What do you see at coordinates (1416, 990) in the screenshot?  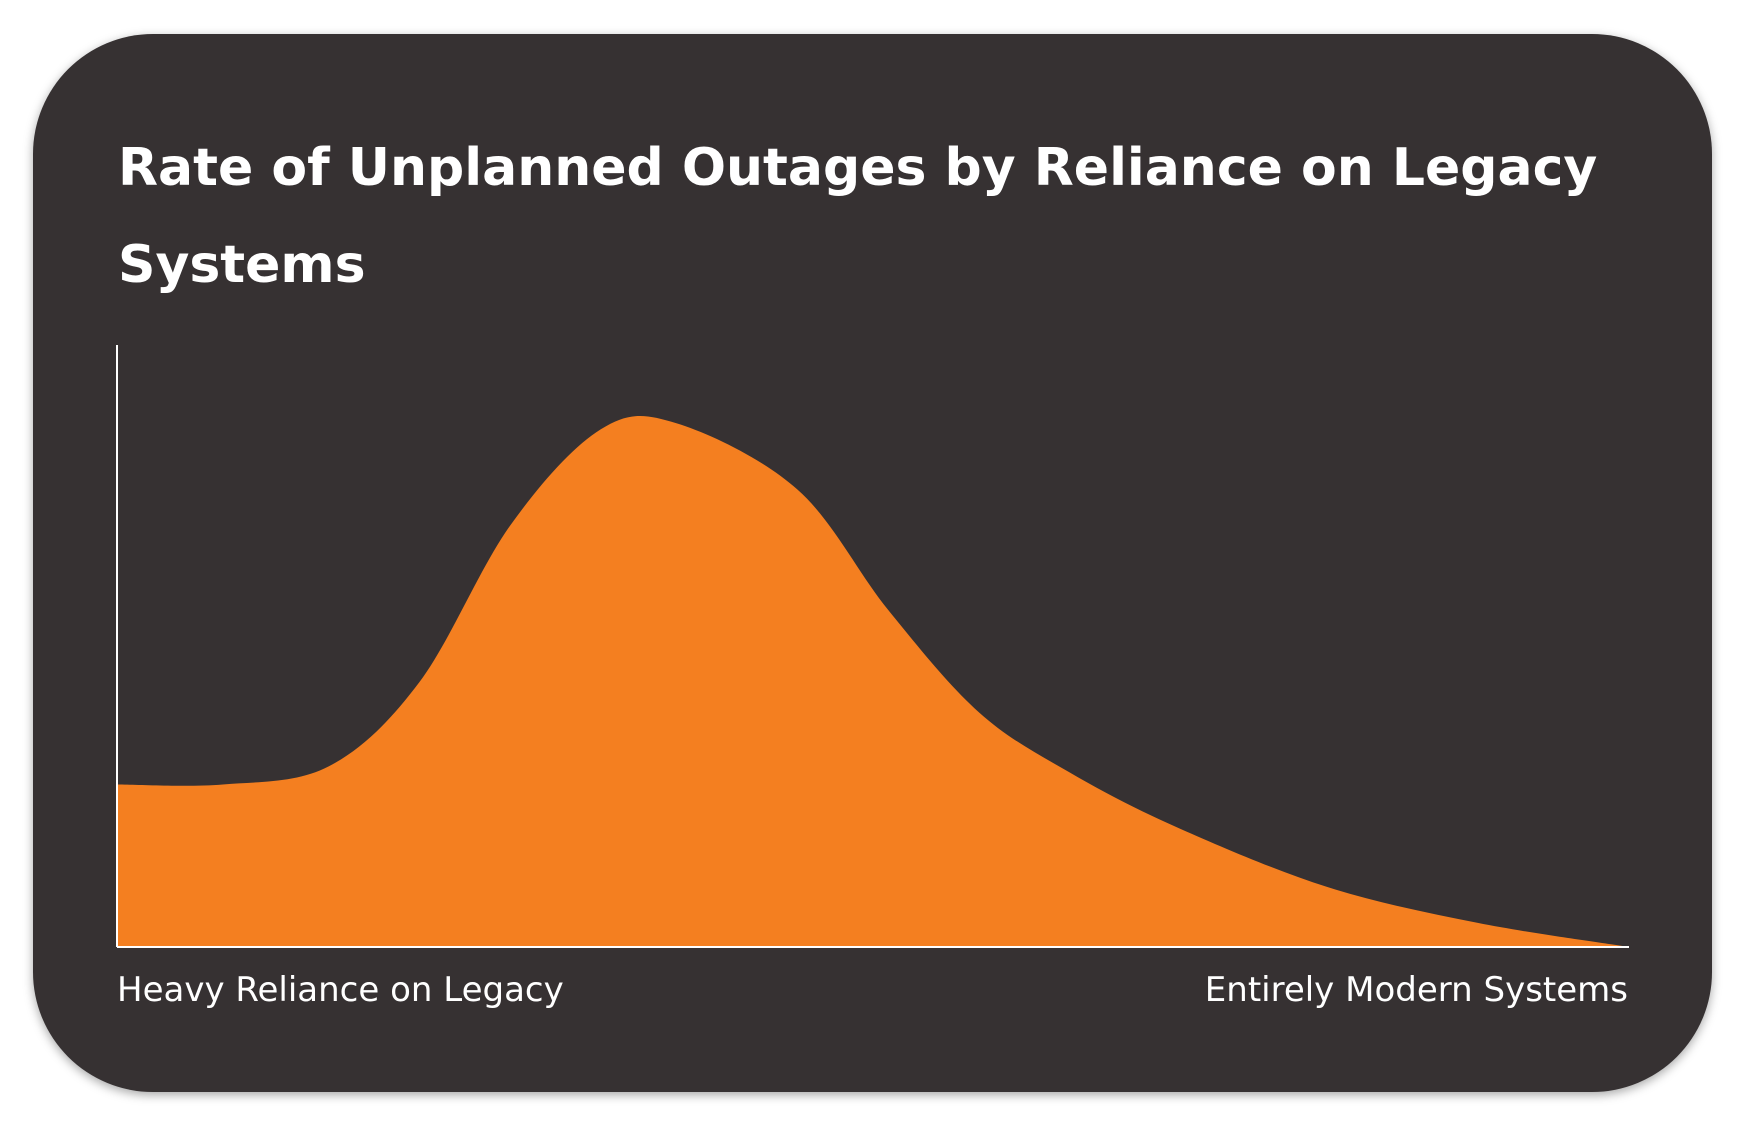 I see `x-axis-end-label: Entirely Modern Systems` at bounding box center [1416, 990].